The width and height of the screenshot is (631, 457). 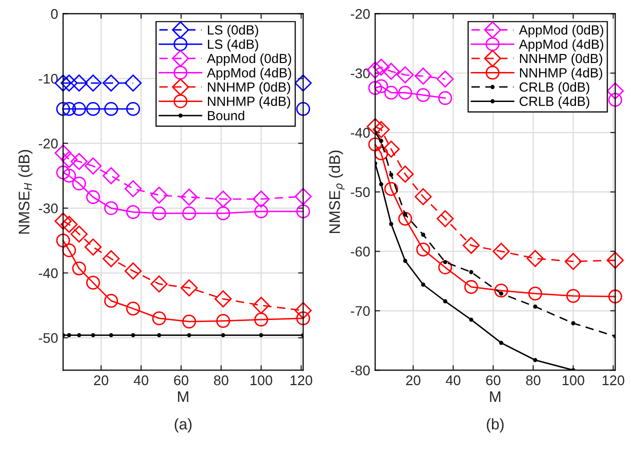 I want to click on y-axis-title: NMSE$_{ρ}$ (dB), so click(x=336, y=192).